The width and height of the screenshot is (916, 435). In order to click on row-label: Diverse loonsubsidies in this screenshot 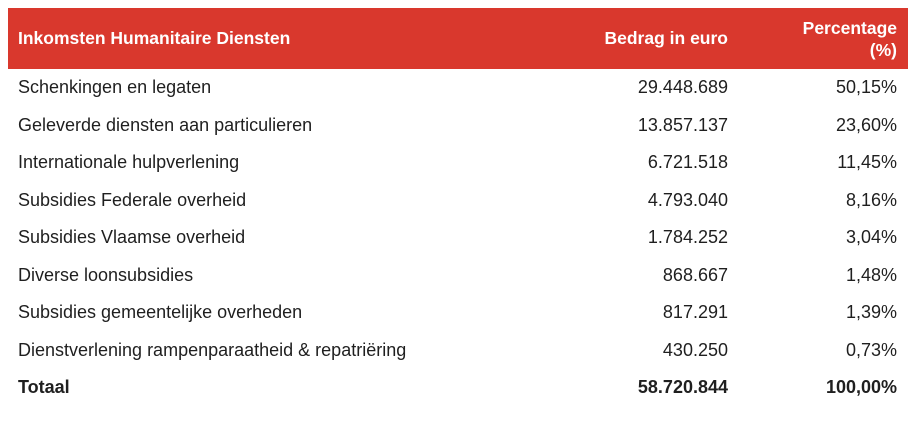, I will do `click(106, 274)`.